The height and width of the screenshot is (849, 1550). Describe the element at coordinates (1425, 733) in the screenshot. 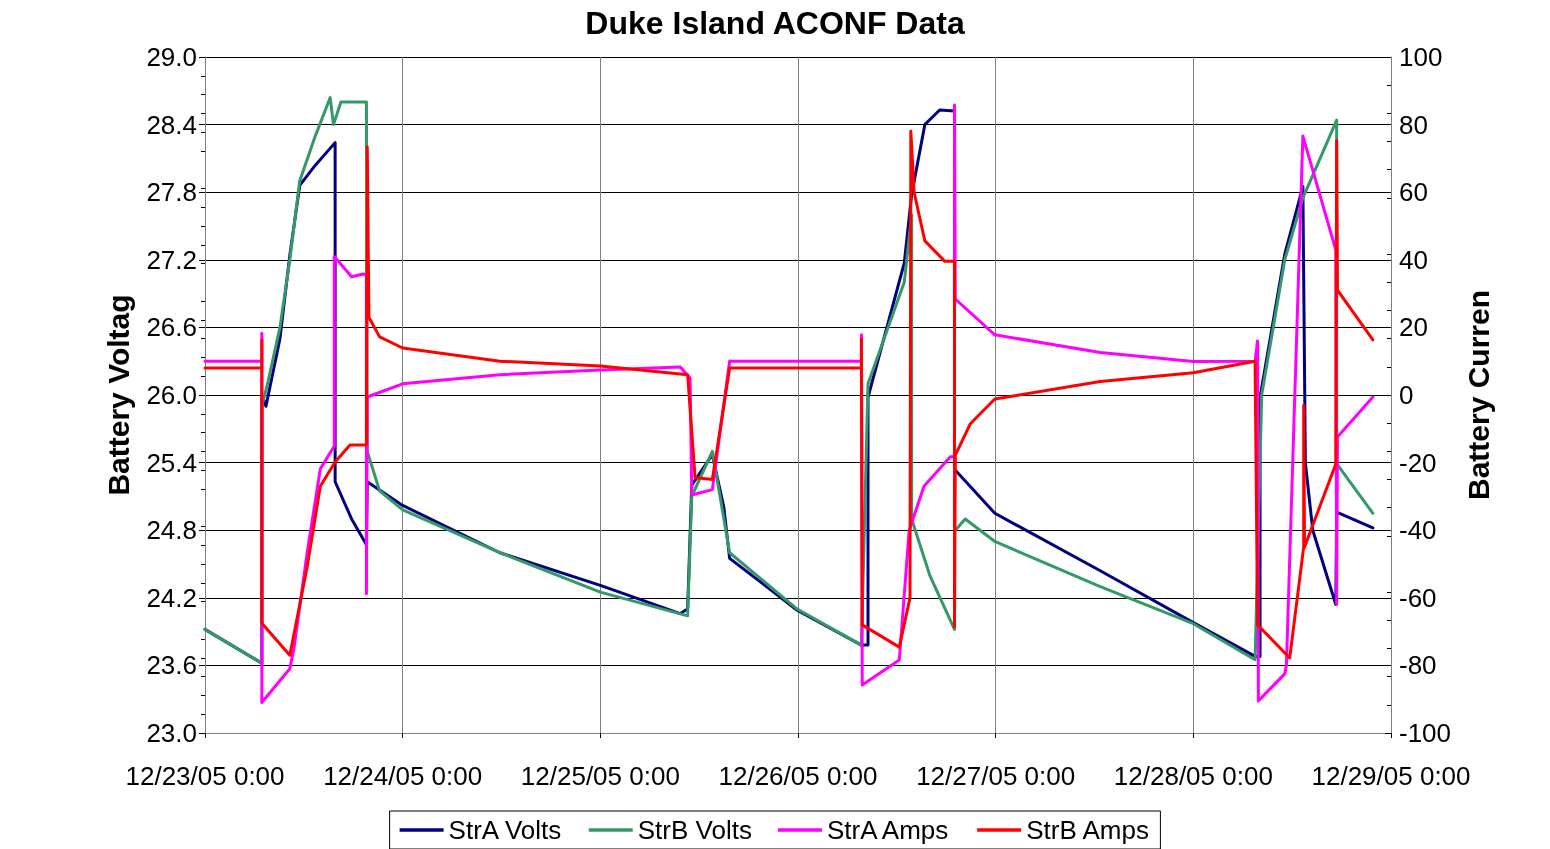

I see `y2-tick-label: -100` at that location.